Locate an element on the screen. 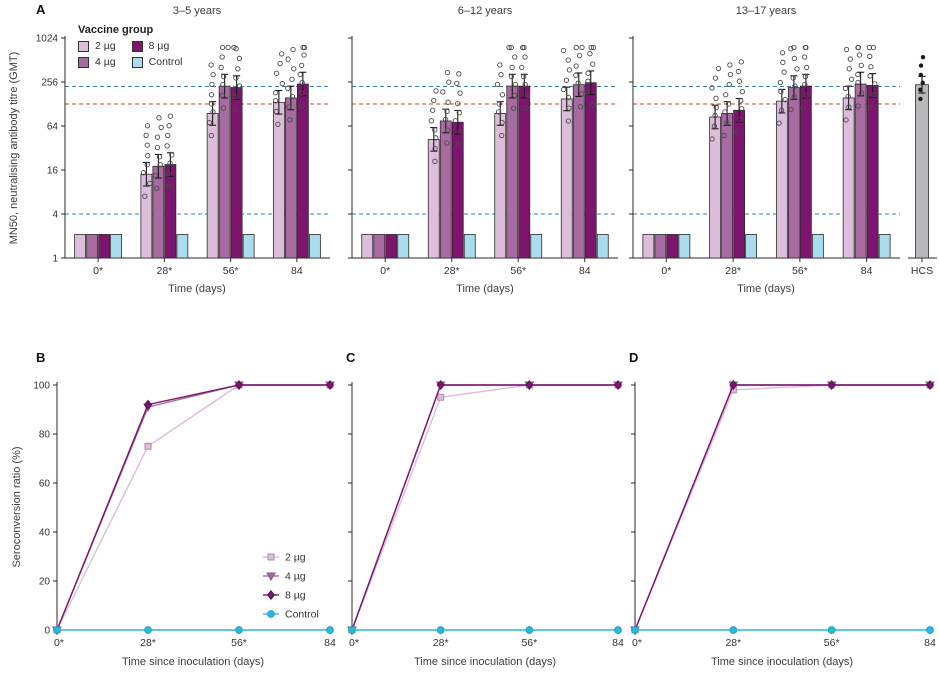  panel-d-label: D is located at coordinates (634, 357).